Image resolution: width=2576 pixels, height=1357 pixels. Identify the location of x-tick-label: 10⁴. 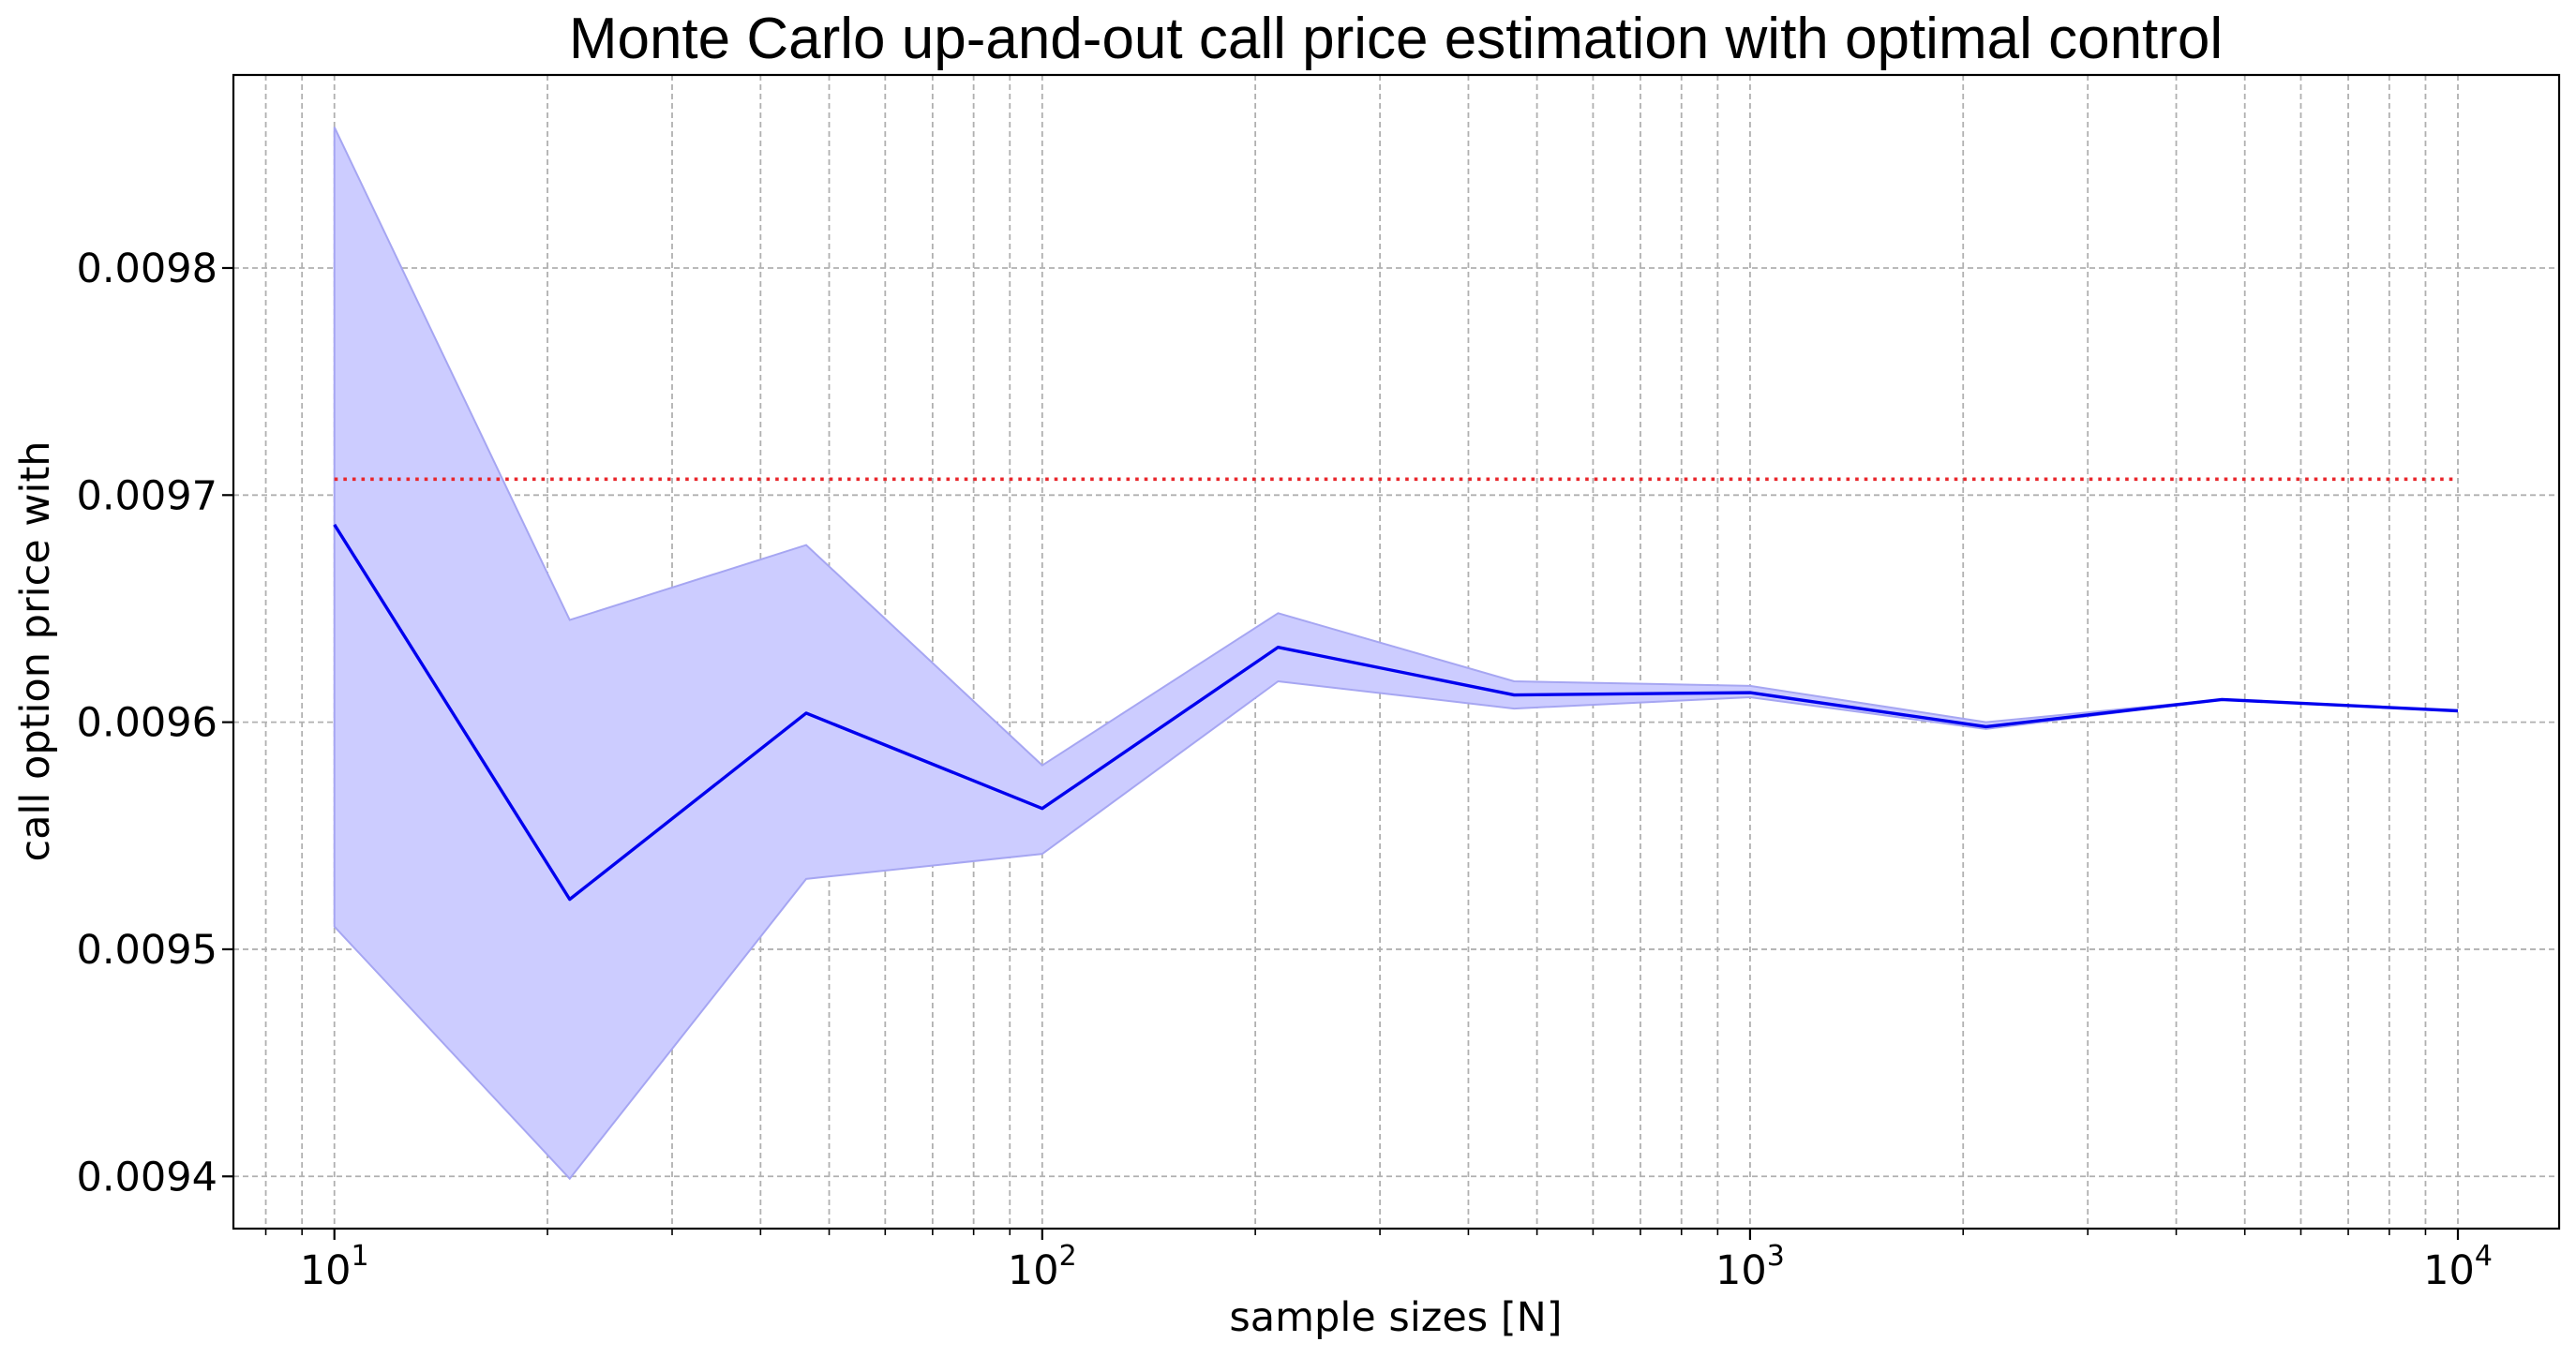
(2458, 1267).